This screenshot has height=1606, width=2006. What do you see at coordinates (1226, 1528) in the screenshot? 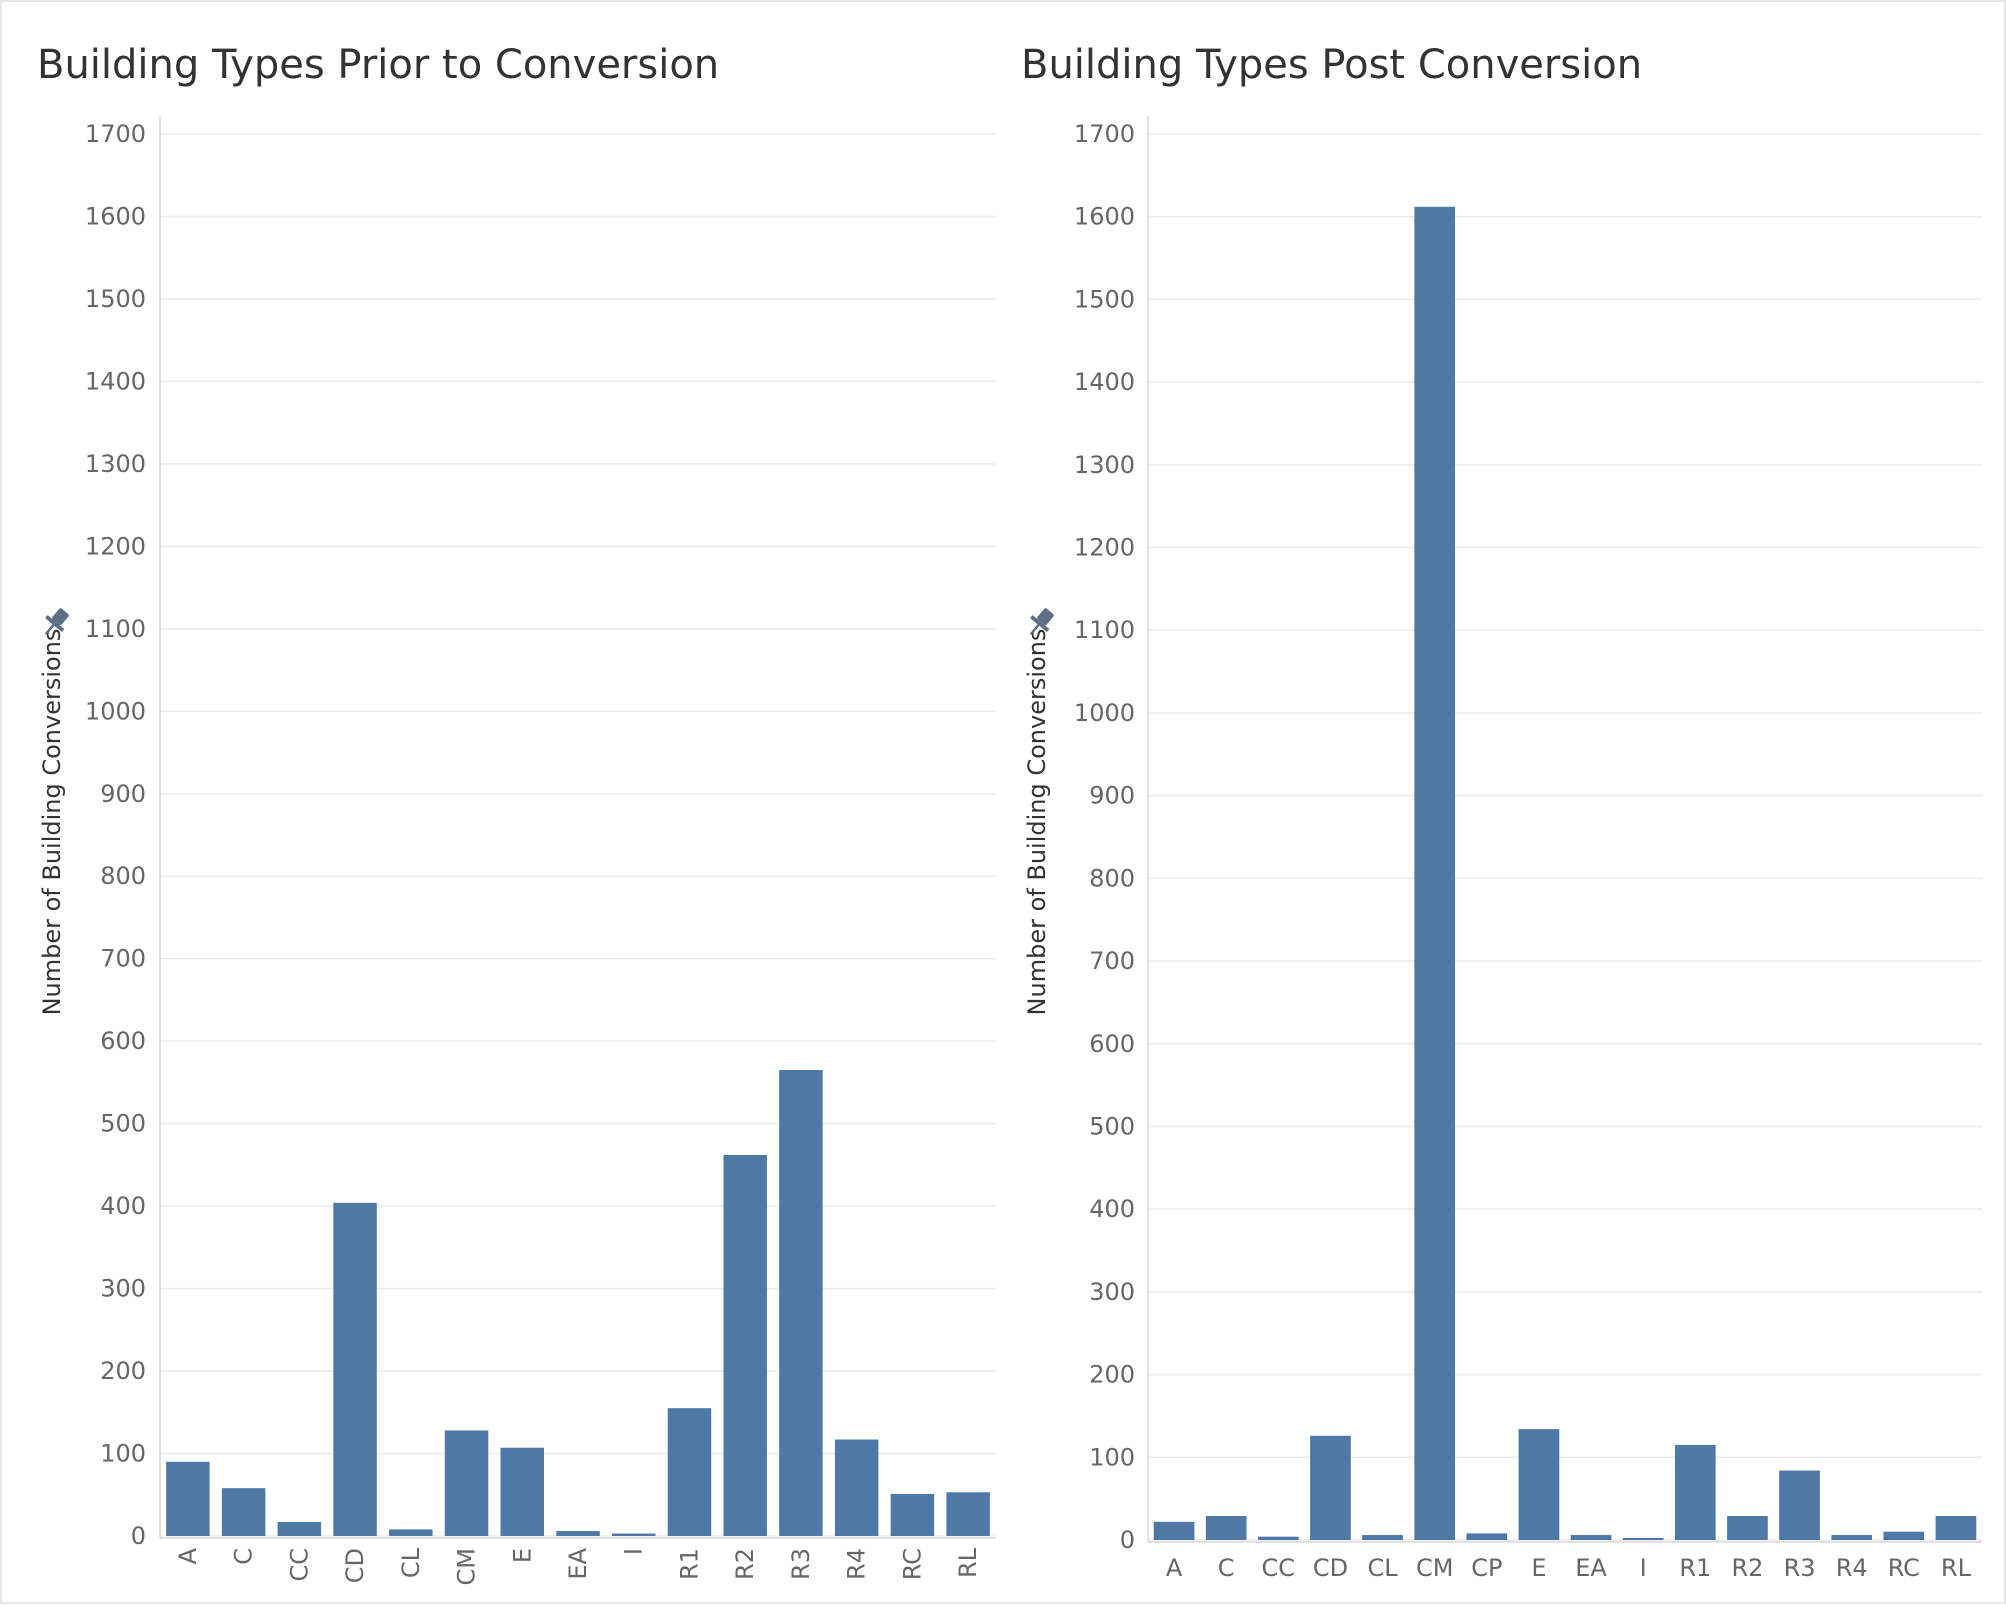
I see `bar-c` at bounding box center [1226, 1528].